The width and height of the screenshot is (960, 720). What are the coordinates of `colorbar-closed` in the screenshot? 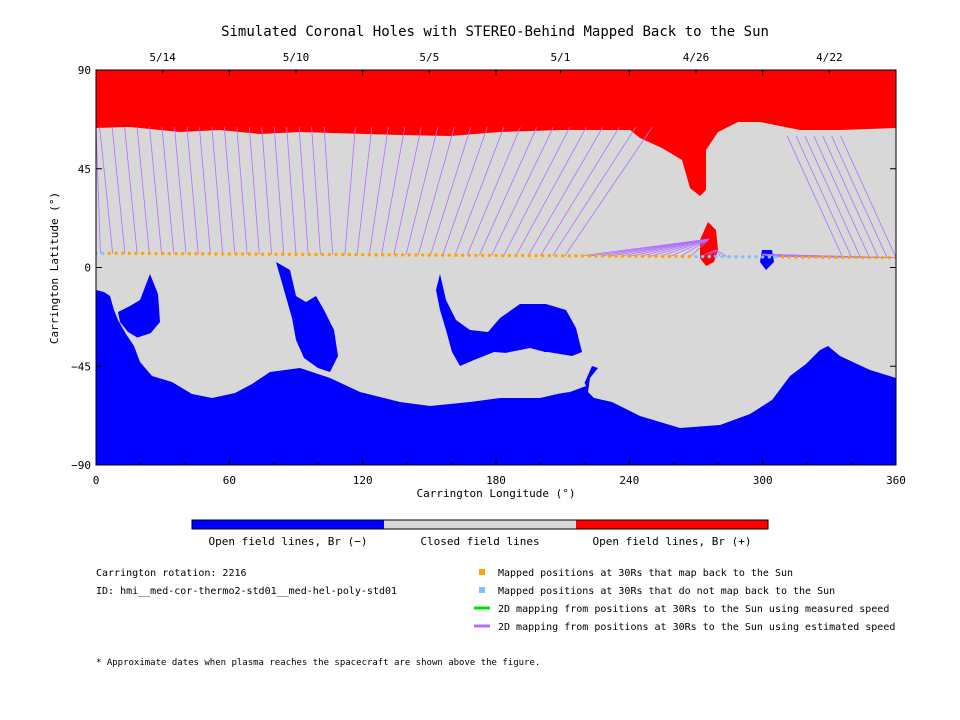 It's located at (480, 524).